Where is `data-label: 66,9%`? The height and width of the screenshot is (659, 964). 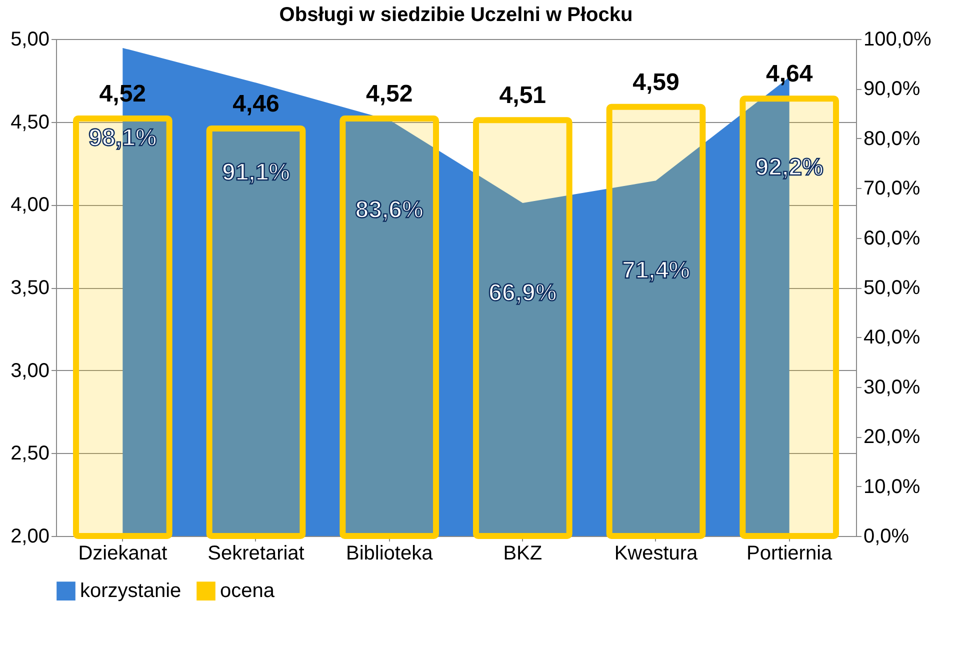 data-label: 66,9% is located at coordinates (522, 293).